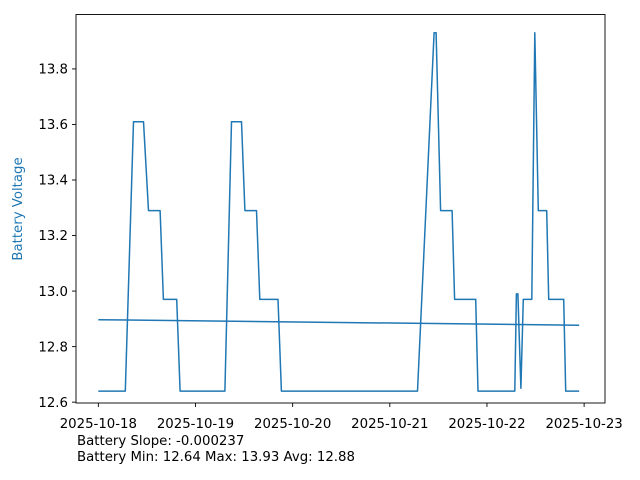 The image size is (640, 480). Describe the element at coordinates (339, 322) in the screenshot. I see `trend-line` at that location.